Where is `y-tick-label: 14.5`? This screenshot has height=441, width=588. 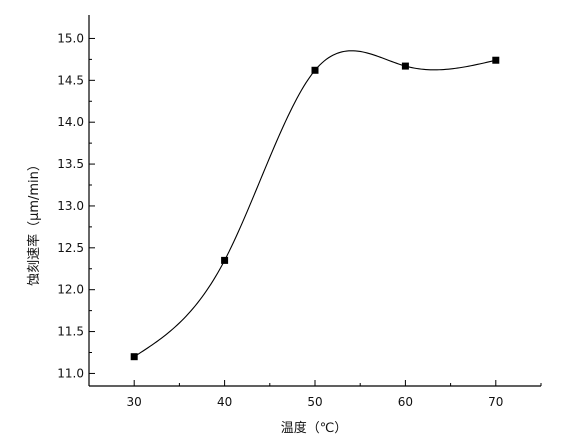
y-tick-label: 14.5 is located at coordinates (70, 80).